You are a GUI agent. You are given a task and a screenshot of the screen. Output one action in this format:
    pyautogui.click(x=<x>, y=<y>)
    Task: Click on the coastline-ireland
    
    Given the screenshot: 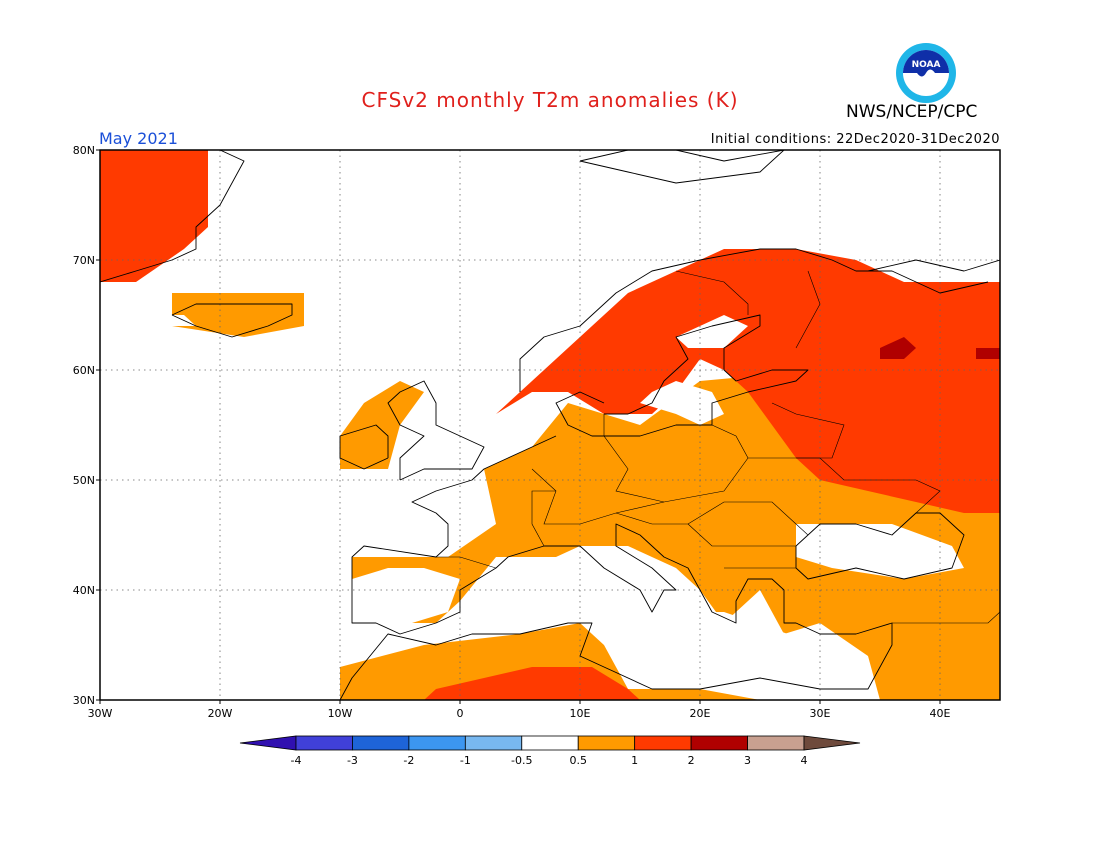 What is the action you would take?
    pyautogui.click(x=364, y=447)
    